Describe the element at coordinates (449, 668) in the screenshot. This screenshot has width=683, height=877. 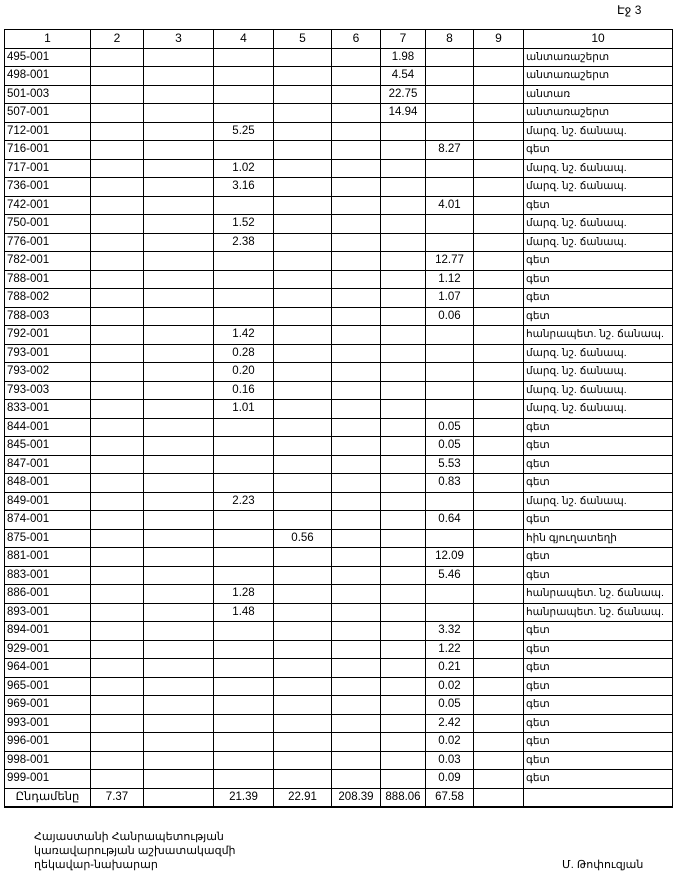
I see `cell-col-8: 0.21` at that location.